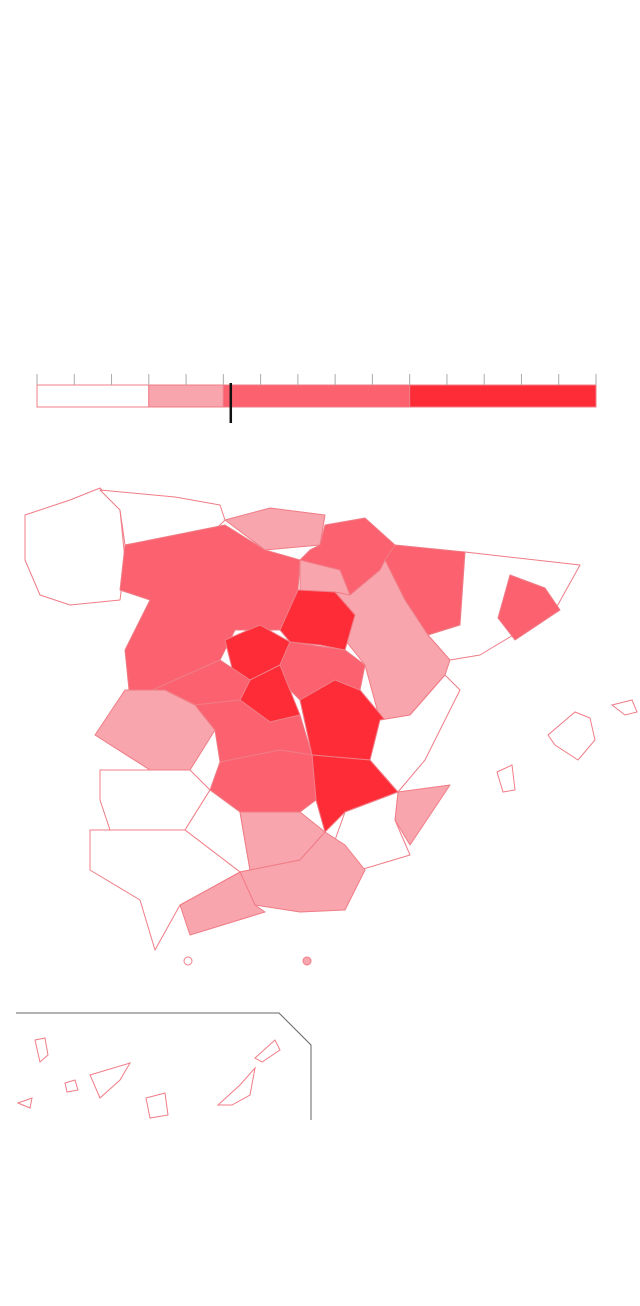 The image size is (640, 1306). I want to click on canary-inset, so click(164, 1066).